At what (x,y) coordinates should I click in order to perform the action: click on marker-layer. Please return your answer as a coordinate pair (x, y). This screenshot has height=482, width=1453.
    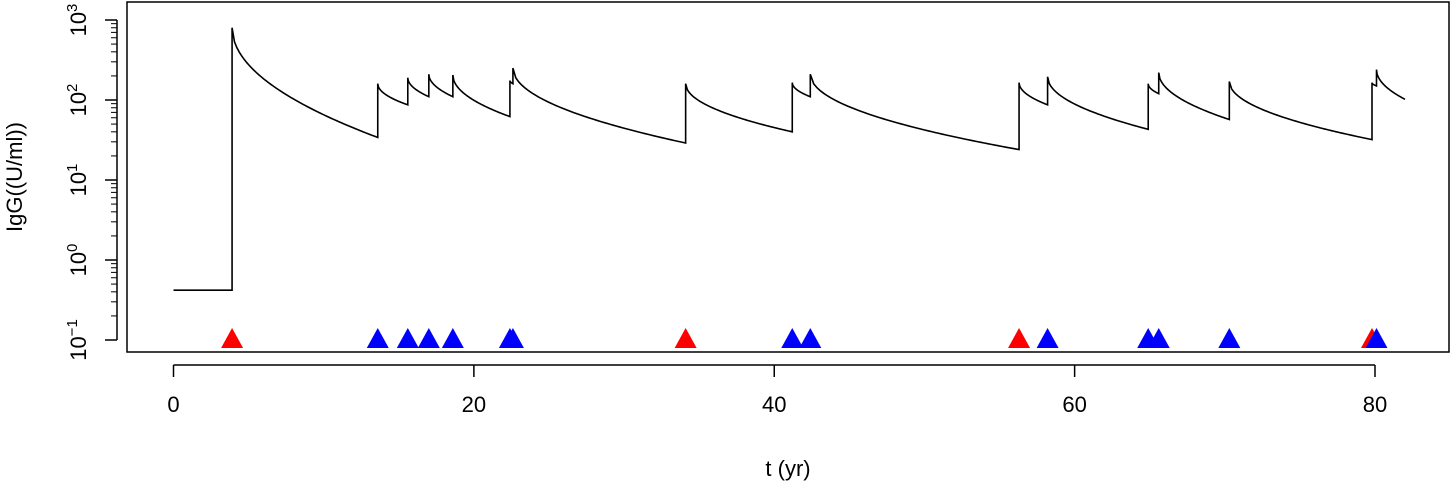
    Looking at the image, I should click on (804, 338).